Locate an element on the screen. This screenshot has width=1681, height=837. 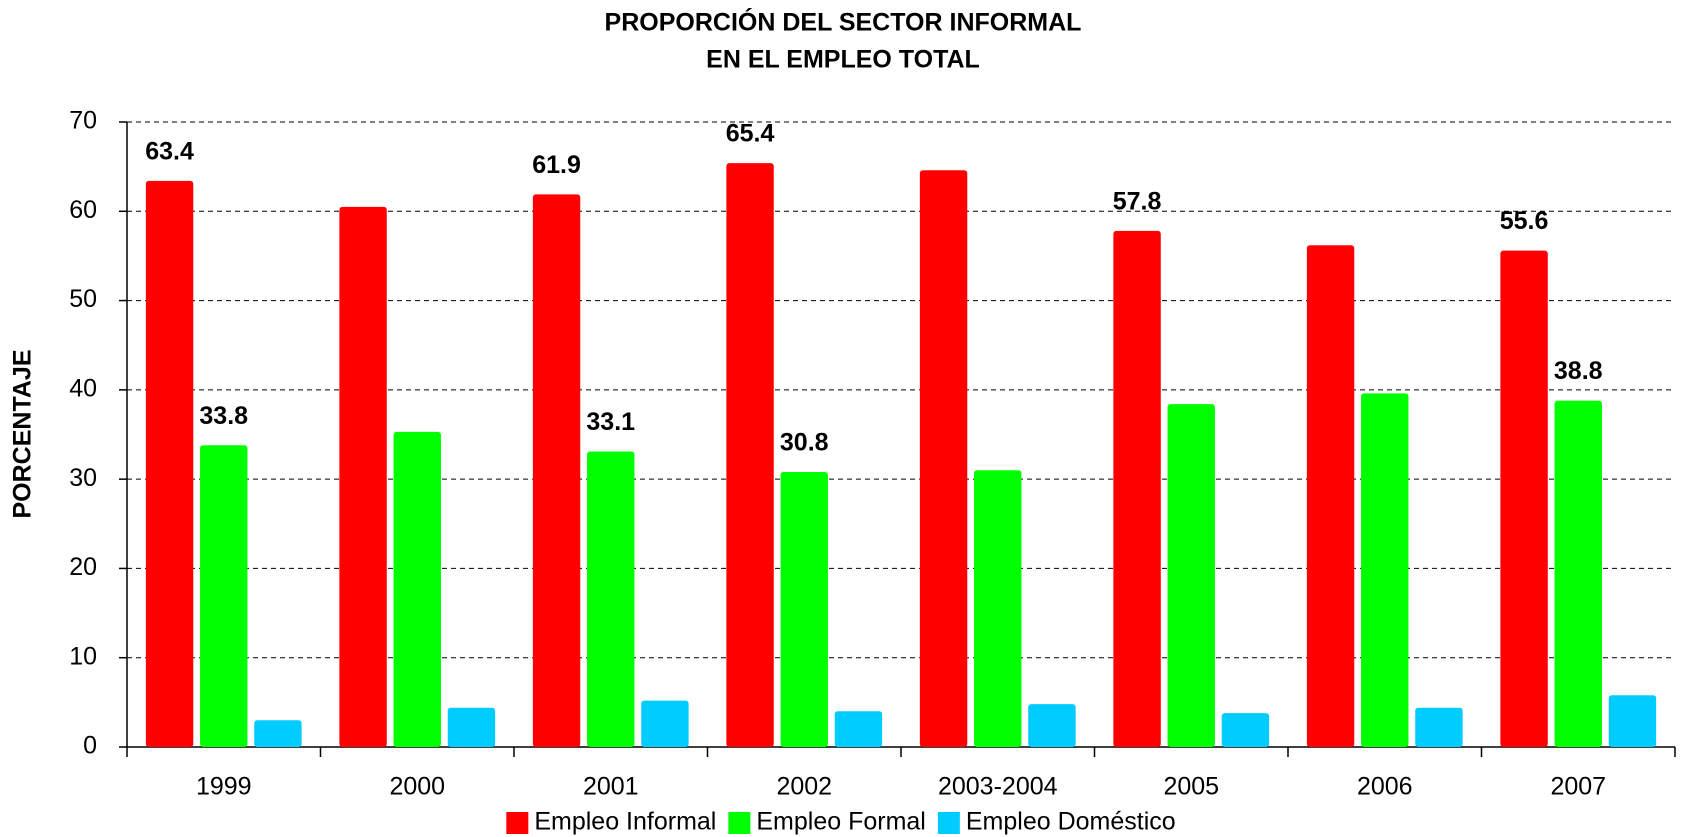
x-tick-label: 2000 is located at coordinates (417, 787).